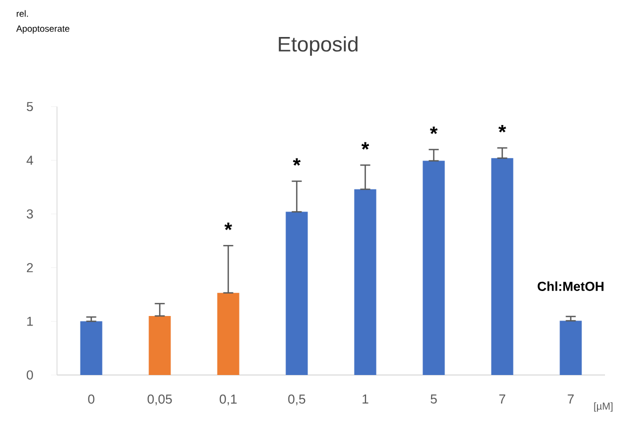 This screenshot has width=625, height=435. I want to click on x-tick-label: 0,5, so click(297, 400).